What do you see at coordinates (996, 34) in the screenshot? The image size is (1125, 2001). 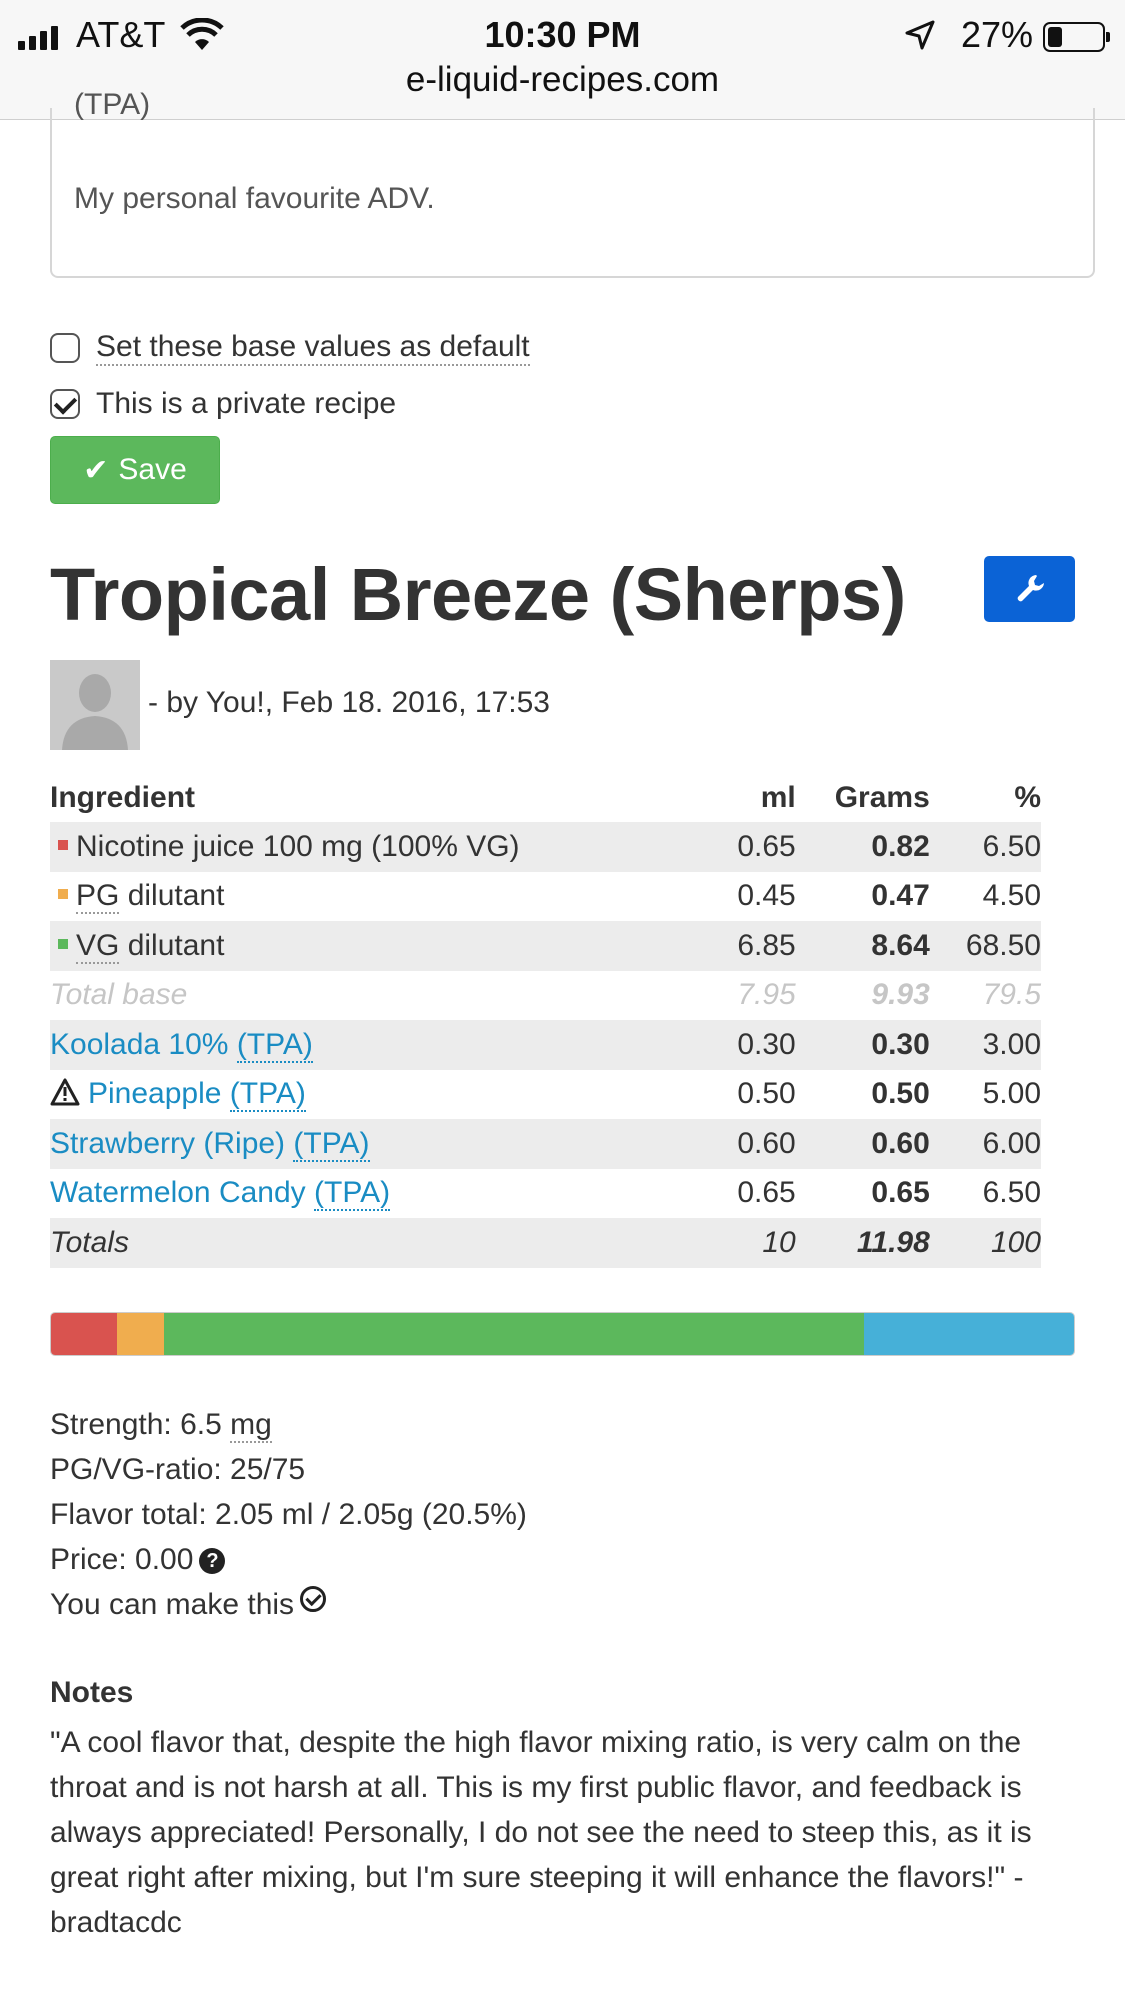 I see `battery-percent: 27%` at bounding box center [996, 34].